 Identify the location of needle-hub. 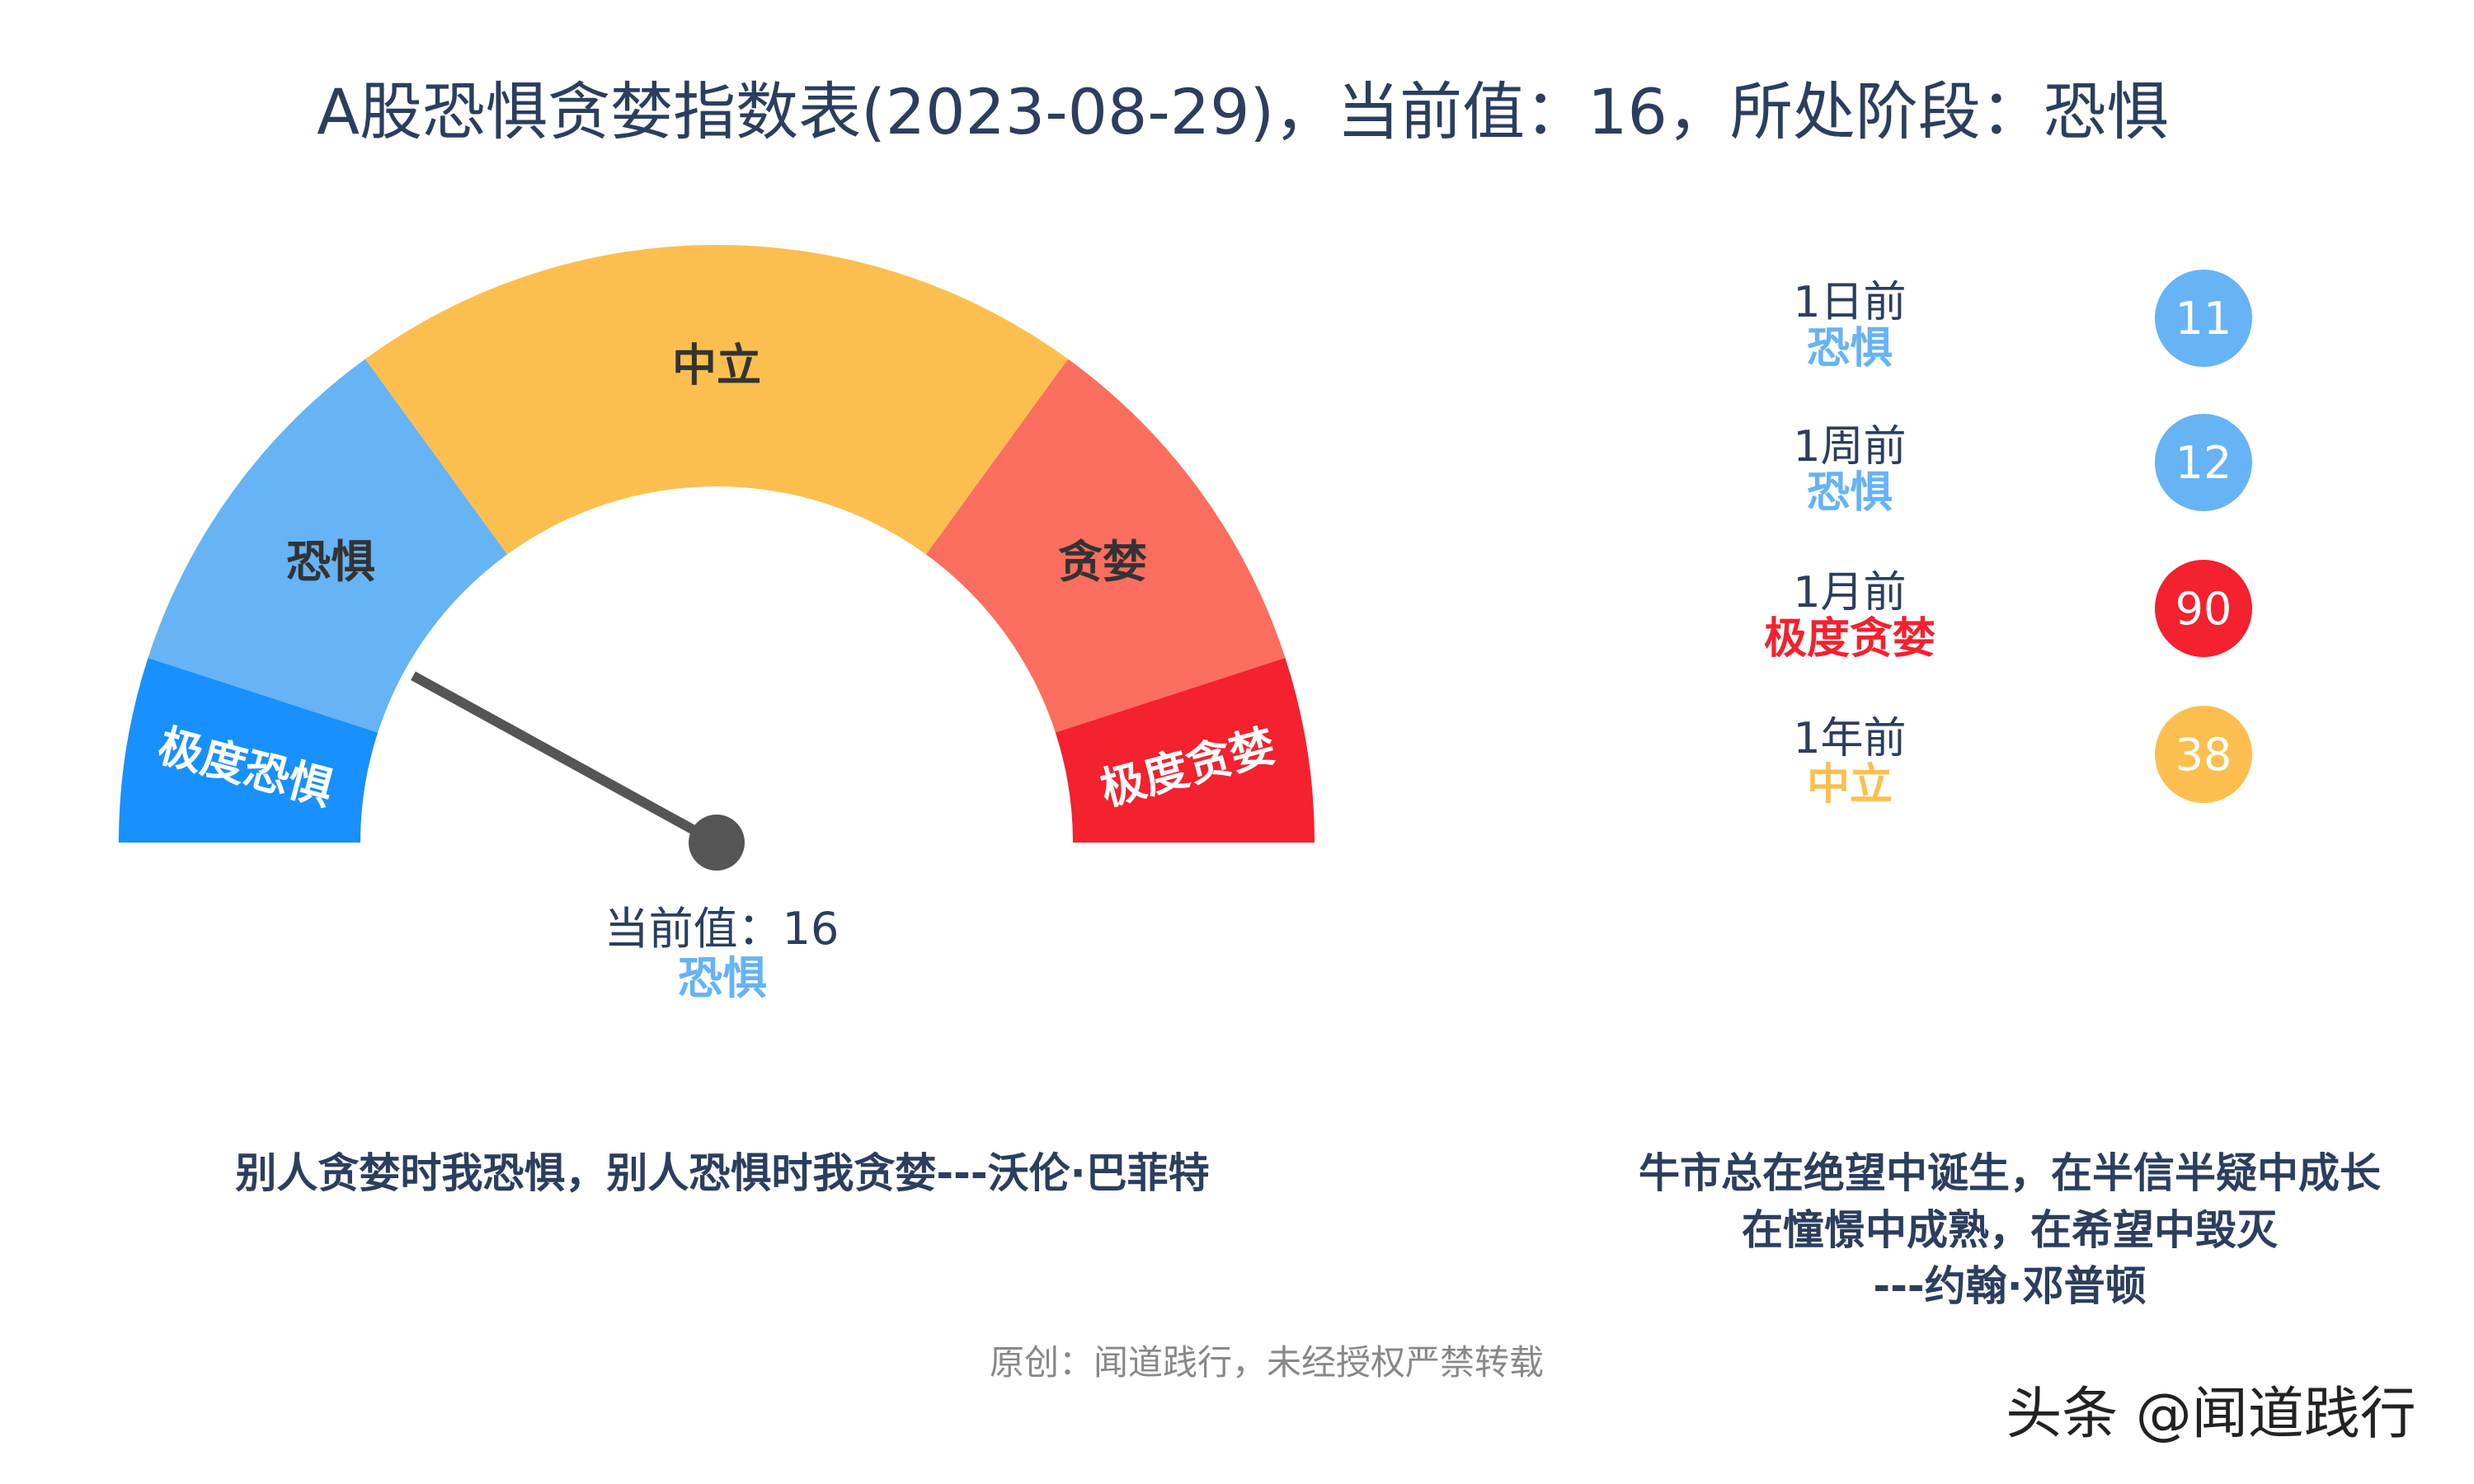
(717, 843).